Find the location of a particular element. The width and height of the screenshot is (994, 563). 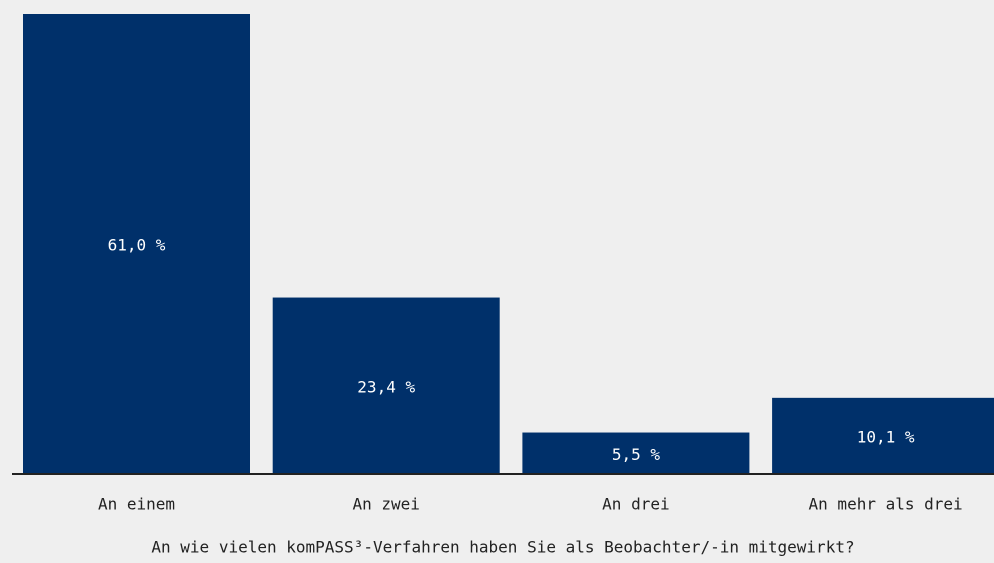

value-label: 23,4 % is located at coordinates (386, 386).